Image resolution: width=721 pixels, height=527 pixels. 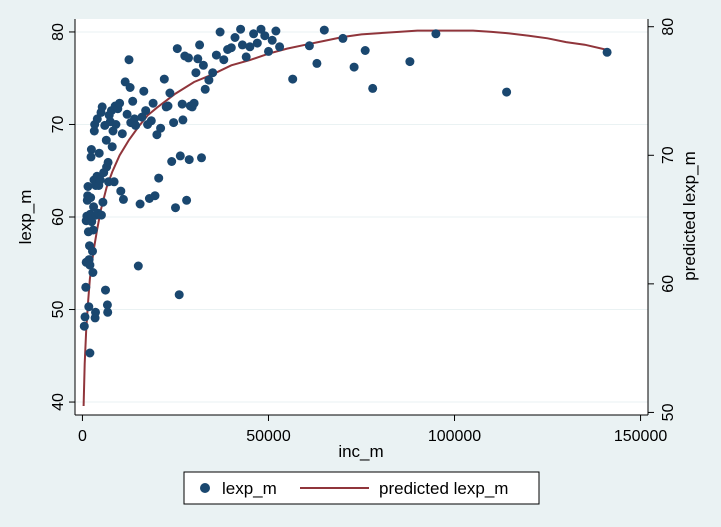 What do you see at coordinates (58, 402) in the screenshot?
I see `y-tick-label-40: 40` at bounding box center [58, 402].